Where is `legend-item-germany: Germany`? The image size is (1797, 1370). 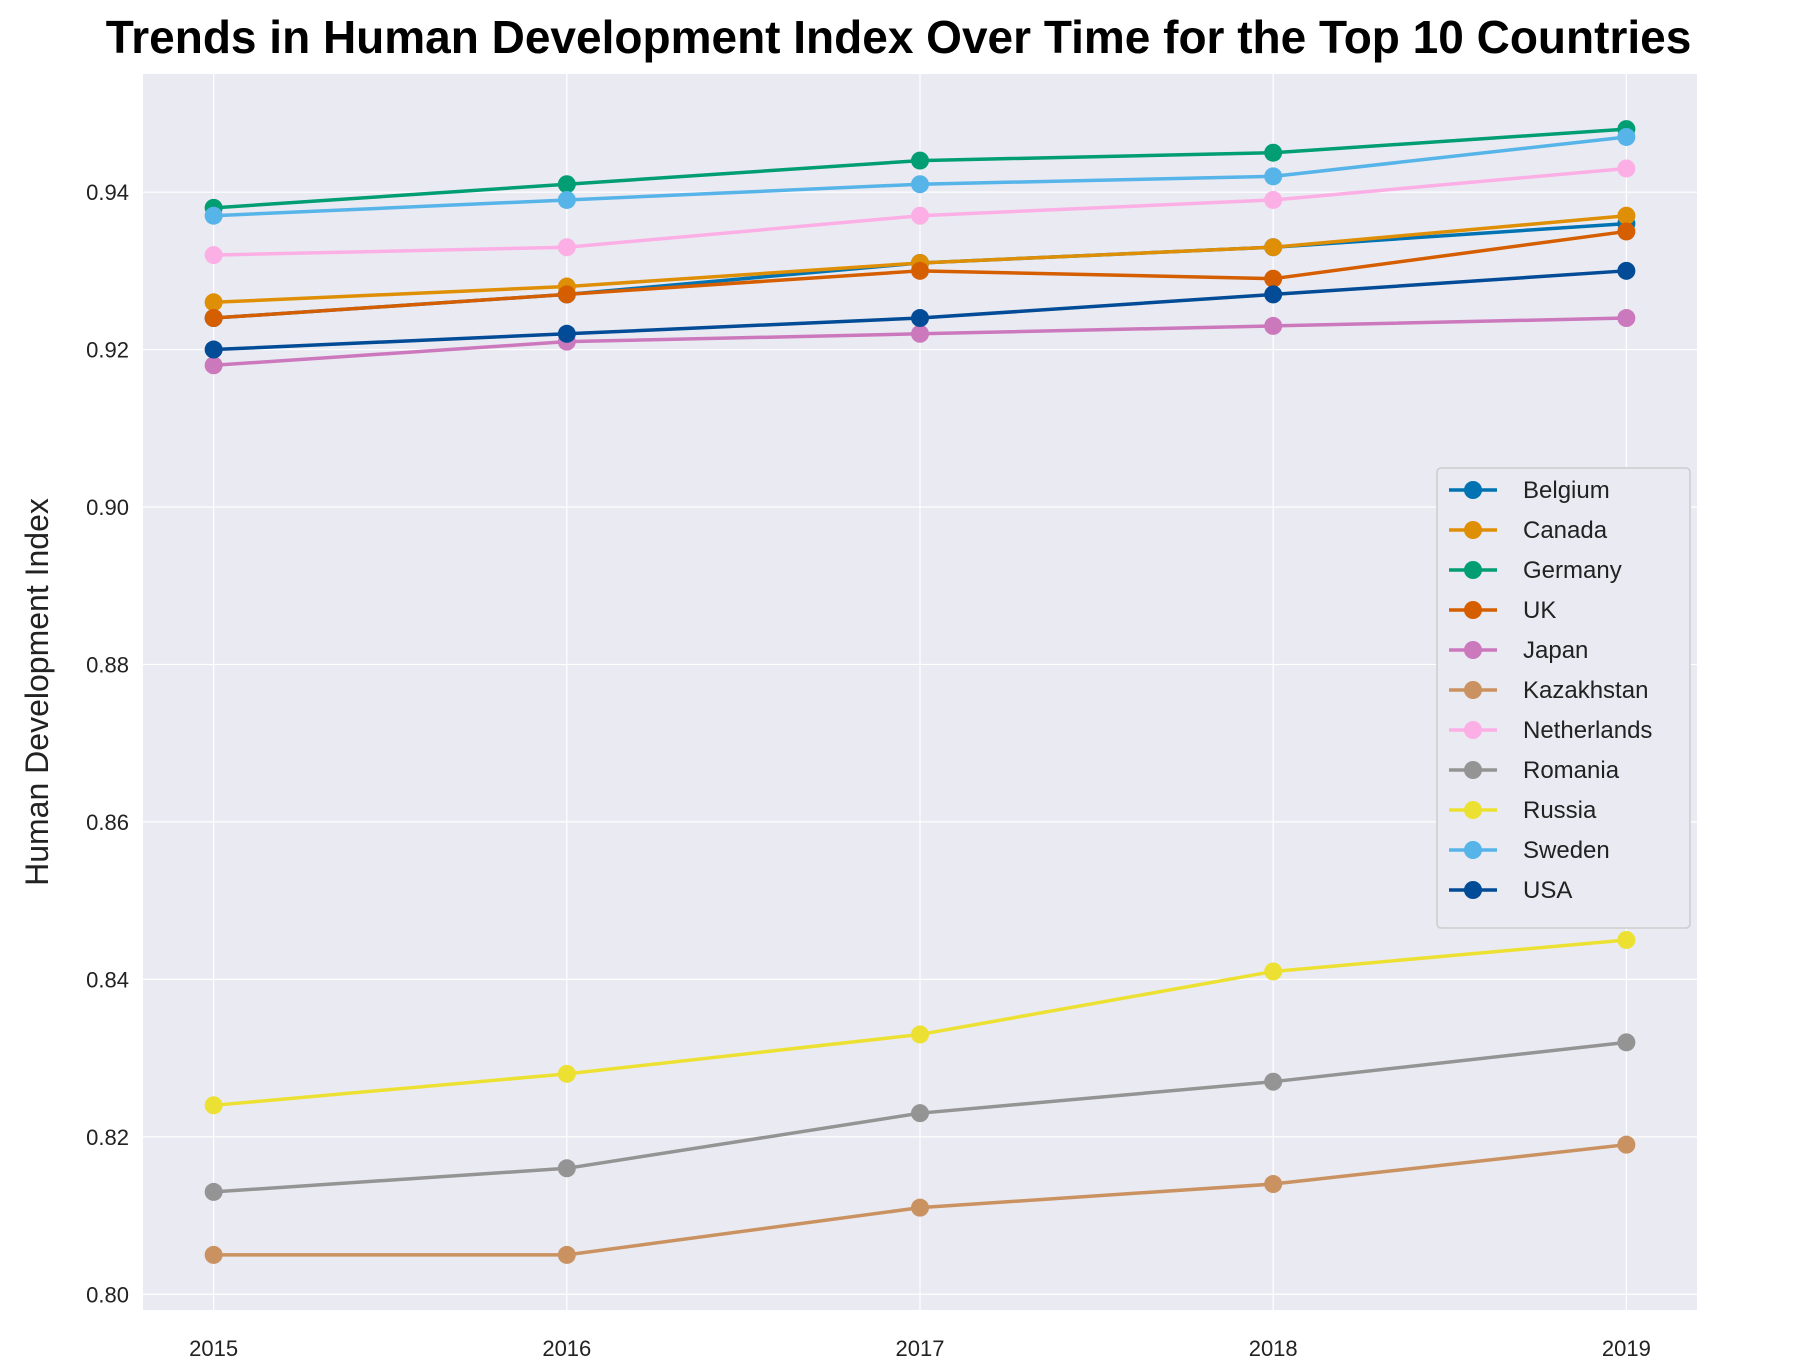 legend-item-germany: Germany is located at coordinates (1535, 570).